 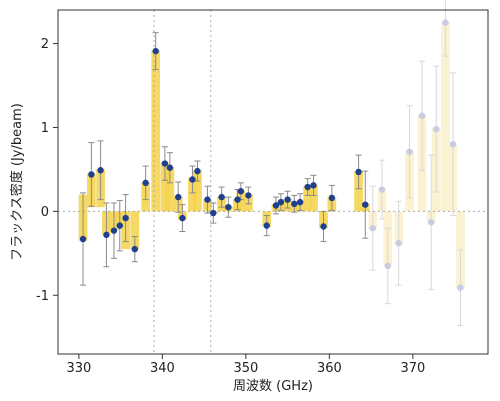 What do you see at coordinates (45, 44) in the screenshot?
I see `y-tick-label: 2` at bounding box center [45, 44].